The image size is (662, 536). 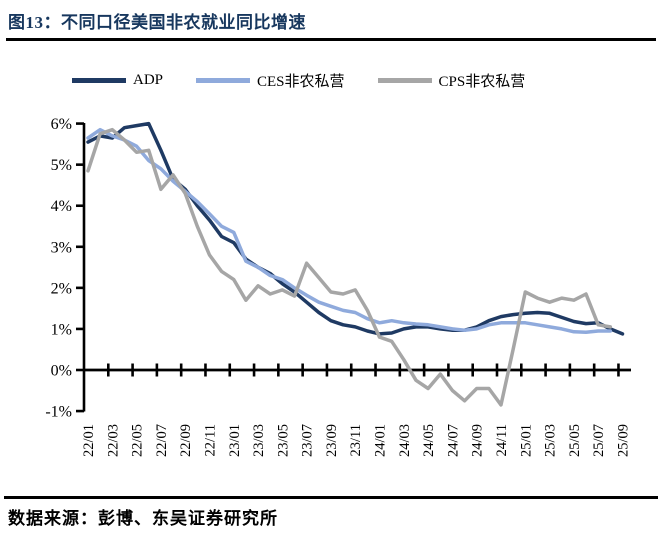 I want to click on legend-item-cps: CPS非农私营, so click(x=451, y=80).